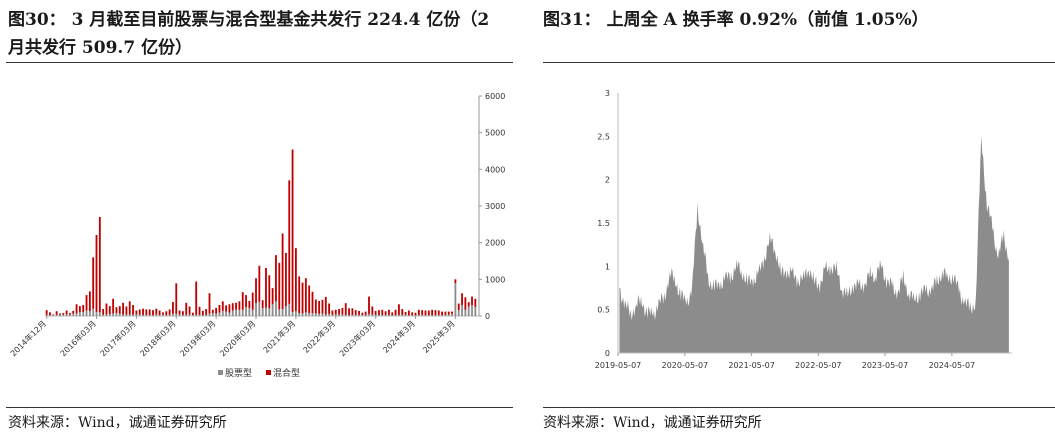 The image size is (1055, 437). Describe the element at coordinates (751, 365) in the screenshot. I see `x-tick-label: 2021-05-07` at that location.